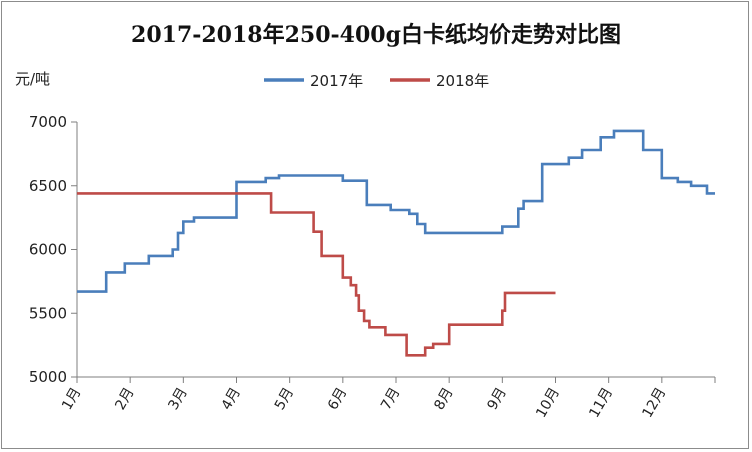 The width and height of the screenshot is (752, 452). What do you see at coordinates (48, 250) in the screenshot?
I see `y-tick-label: 6000` at bounding box center [48, 250].